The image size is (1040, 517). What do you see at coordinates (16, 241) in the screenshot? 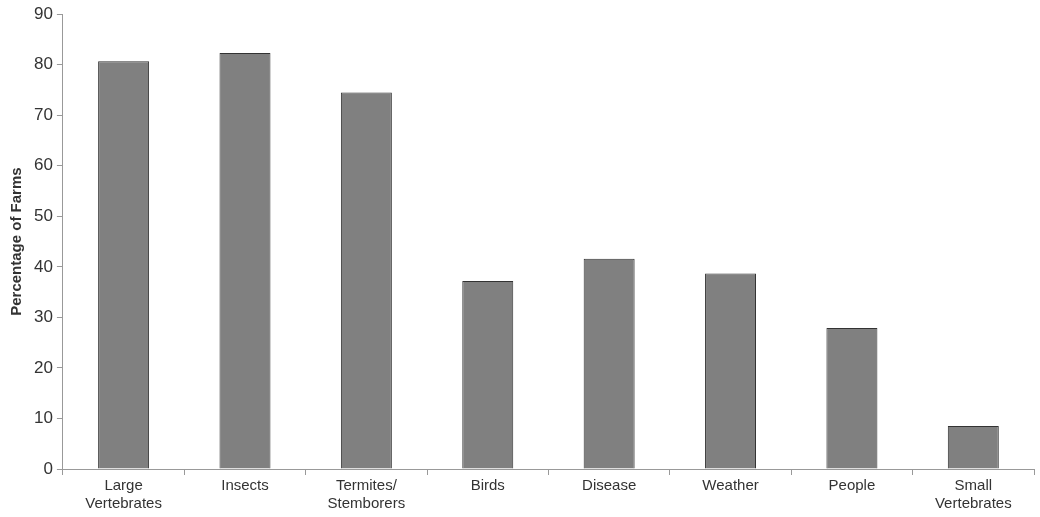
I see `y-axis-title: Percentage of Farms` at bounding box center [16, 241].